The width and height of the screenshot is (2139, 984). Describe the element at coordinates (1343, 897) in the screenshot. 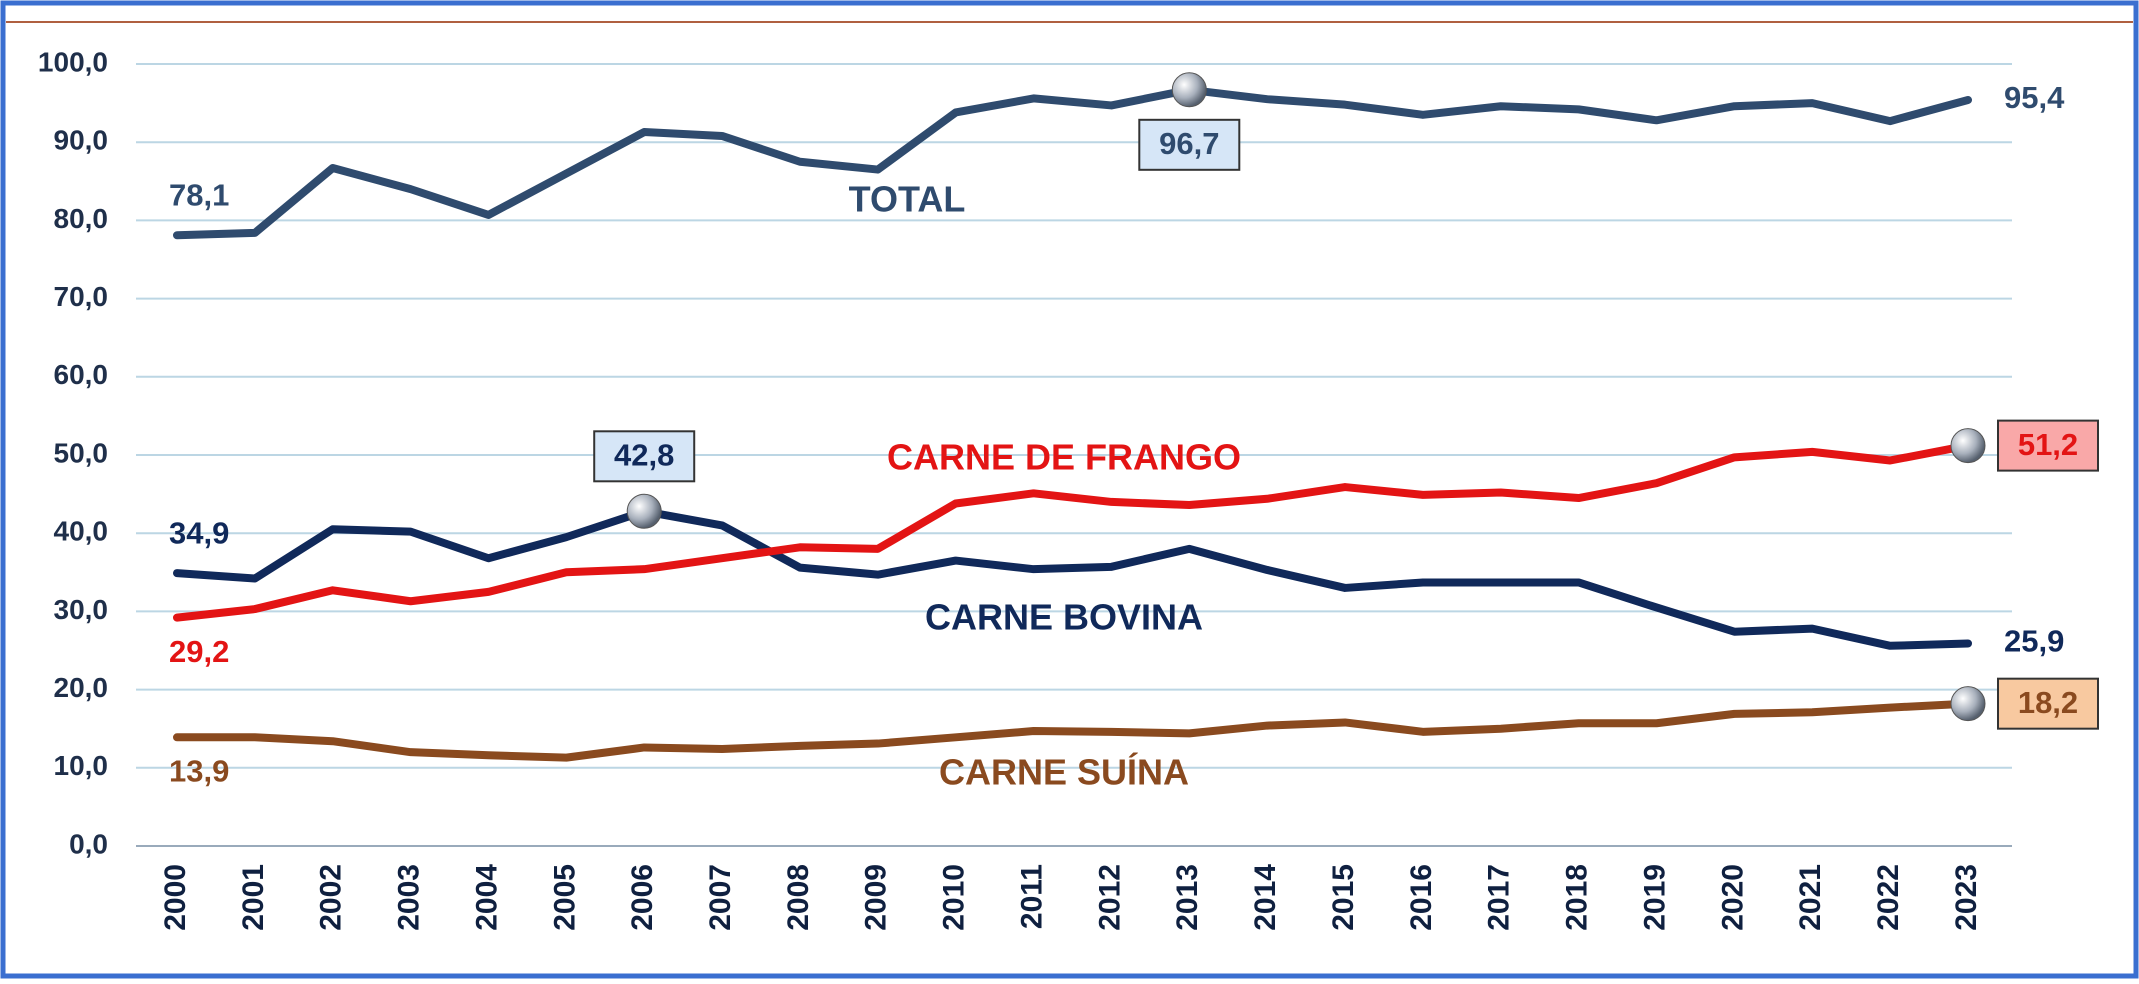

I see `x-tick-label: 2015` at that location.